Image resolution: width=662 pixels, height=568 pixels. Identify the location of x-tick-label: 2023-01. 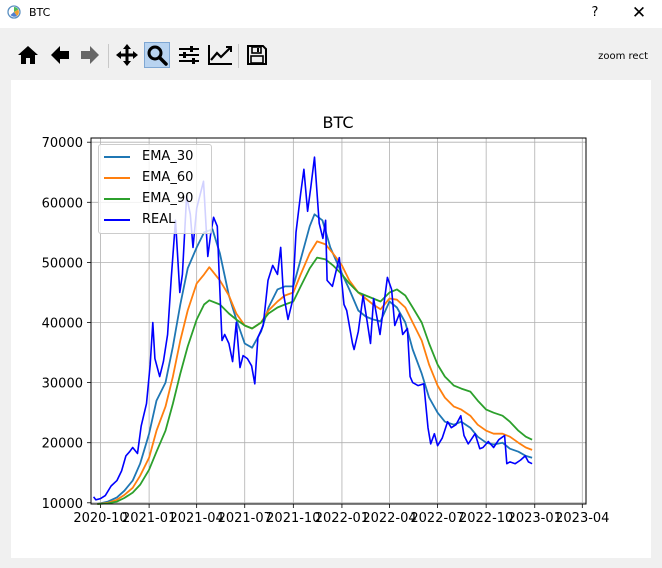
(535, 518).